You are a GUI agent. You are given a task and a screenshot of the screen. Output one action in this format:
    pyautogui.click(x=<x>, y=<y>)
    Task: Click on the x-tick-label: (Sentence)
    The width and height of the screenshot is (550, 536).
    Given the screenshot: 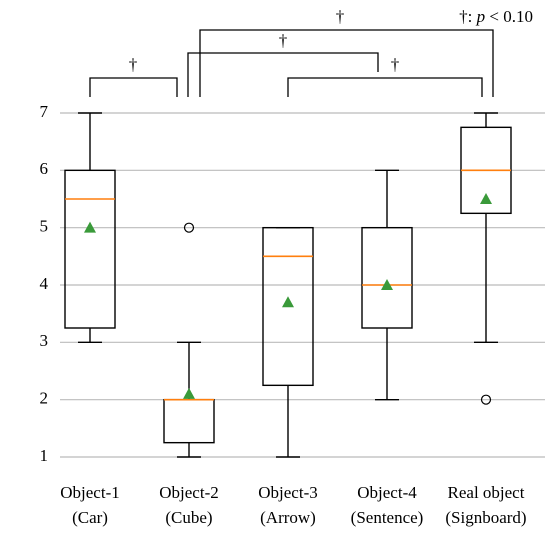 What is the action you would take?
    pyautogui.click(x=387, y=517)
    